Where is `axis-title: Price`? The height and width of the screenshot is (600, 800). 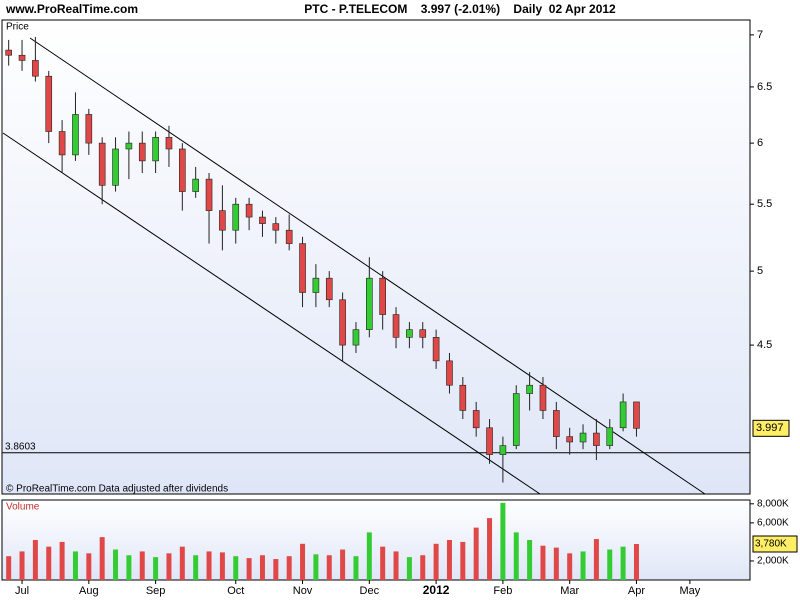 axis-title: Price is located at coordinates (17, 27).